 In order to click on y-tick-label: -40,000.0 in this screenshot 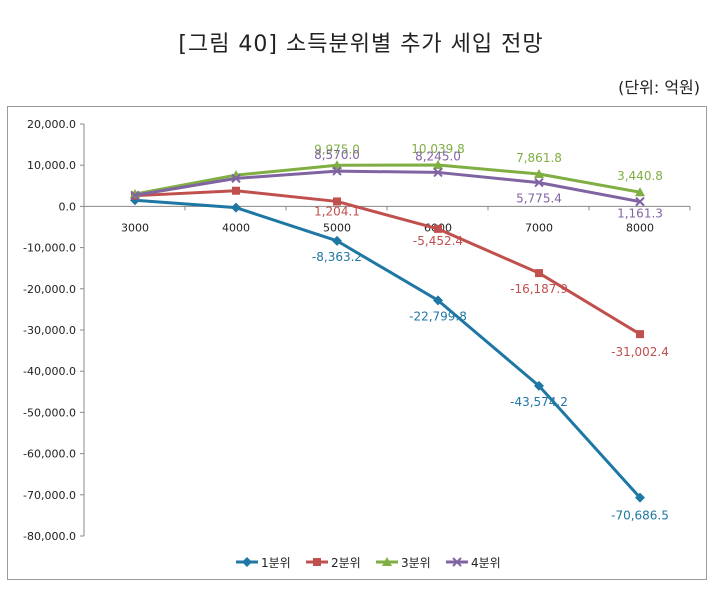, I will do `click(49, 371)`.